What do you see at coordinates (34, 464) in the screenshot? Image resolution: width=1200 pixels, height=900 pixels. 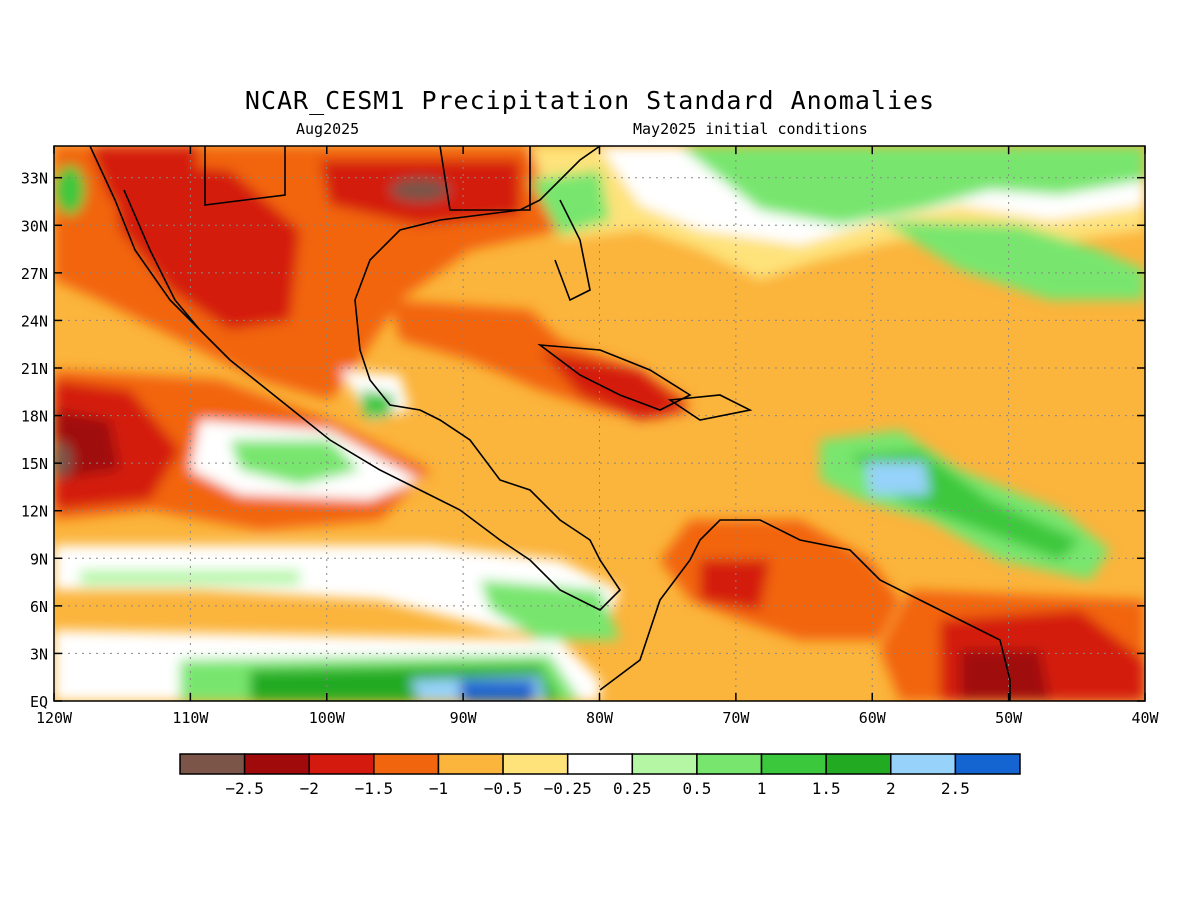 I see `lat-tick-label: 15N` at bounding box center [34, 464].